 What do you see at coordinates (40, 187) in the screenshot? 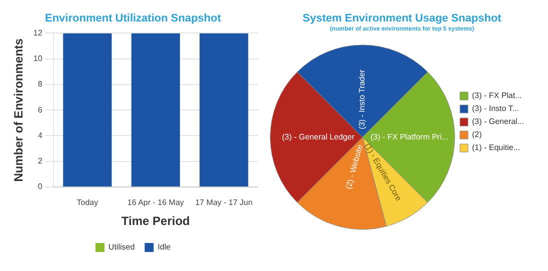
I see `y-tick-label: 0` at bounding box center [40, 187].